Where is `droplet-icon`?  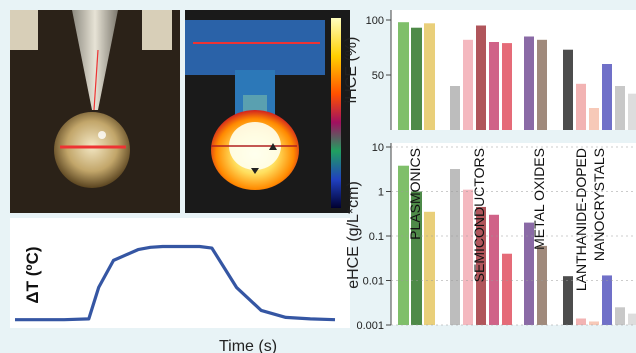
droplet-icon is located at coordinates (92, 150).